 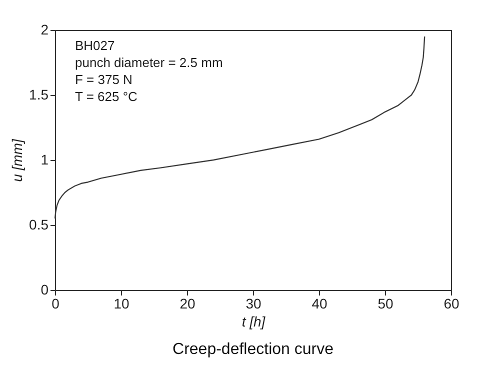 I want to click on y-axis-title: u [mm], so click(x=17, y=160).